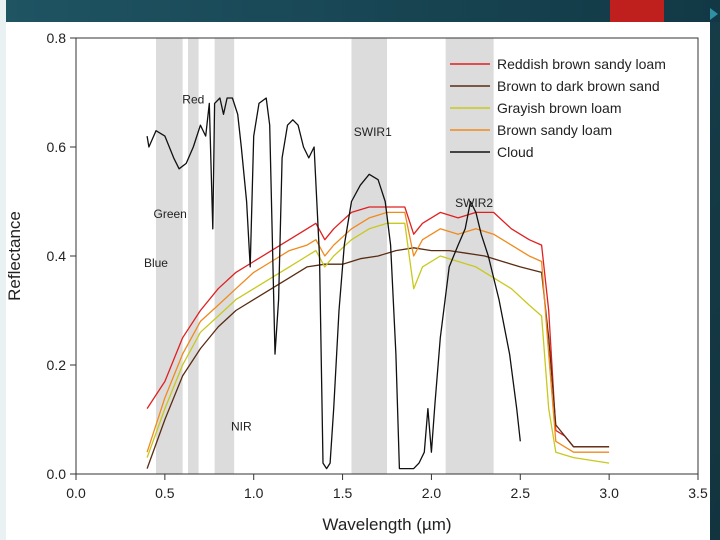  Describe the element at coordinates (193, 99) in the screenshot. I see `annotation-red: Red` at that location.